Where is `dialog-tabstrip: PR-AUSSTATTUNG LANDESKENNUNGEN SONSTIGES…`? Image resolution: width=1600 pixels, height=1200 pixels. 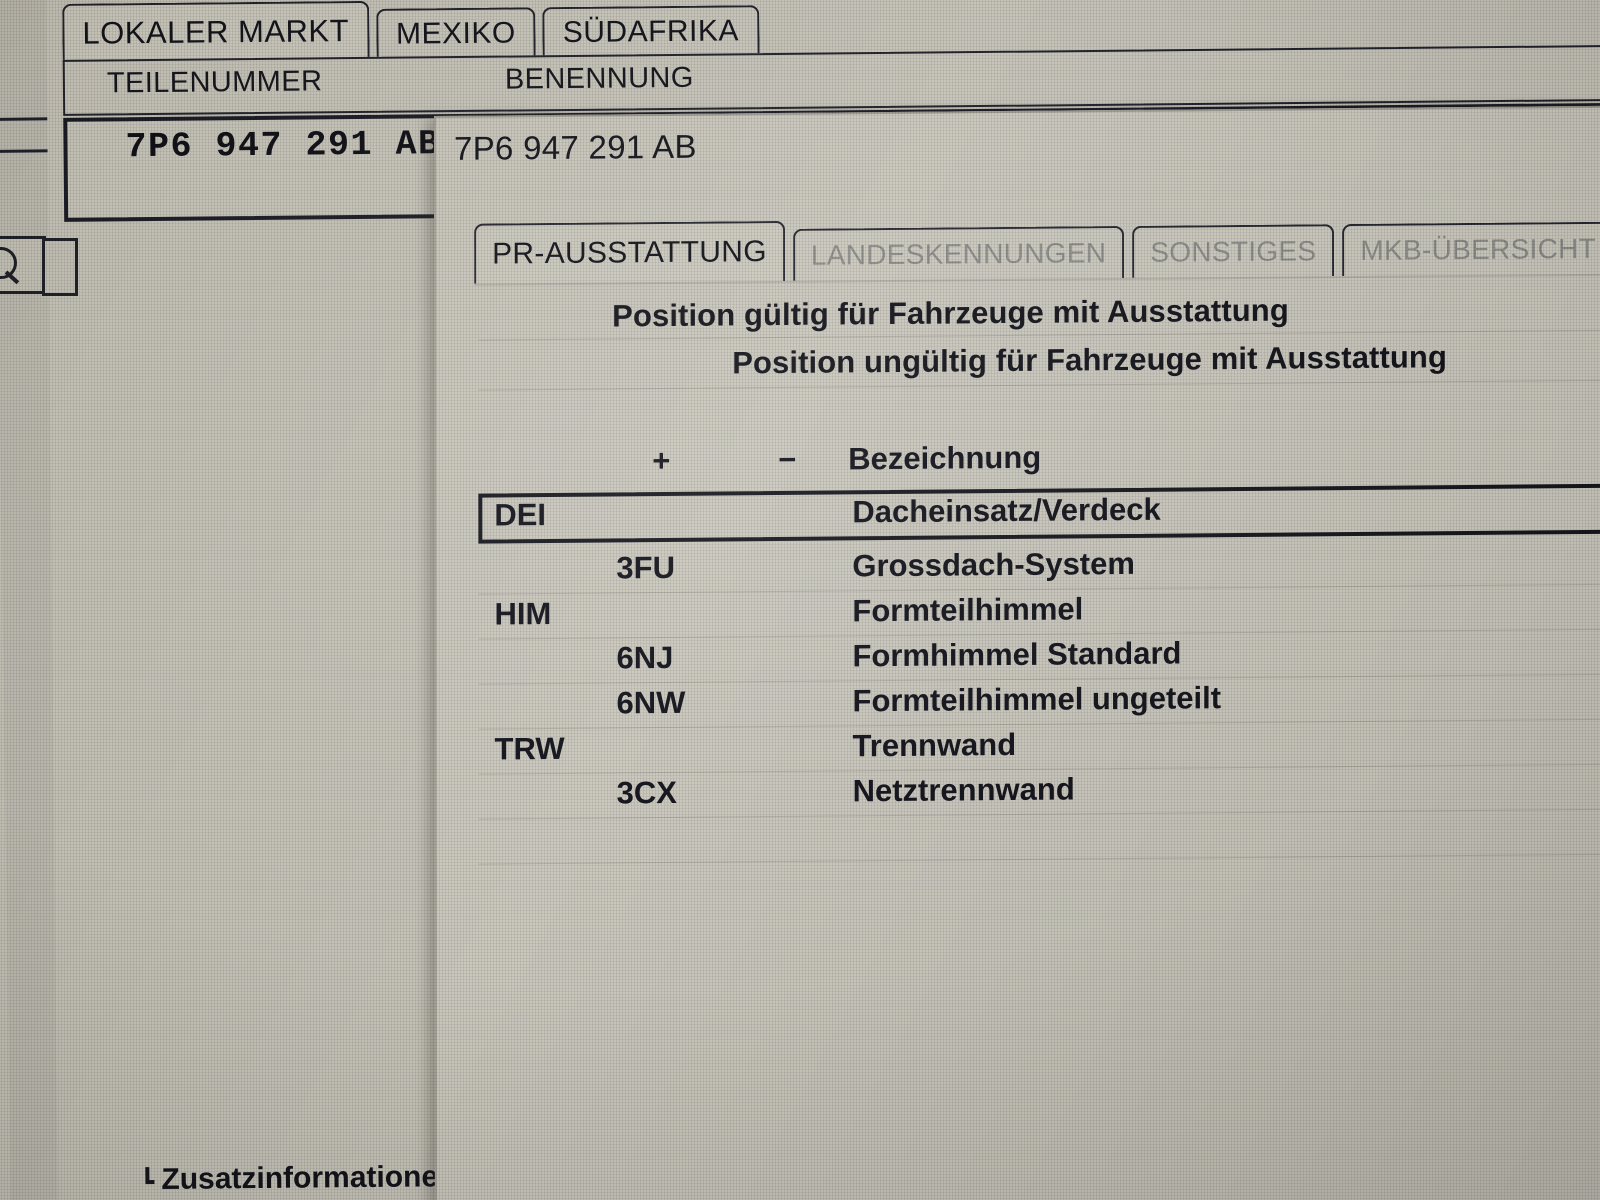 dialog-tabstrip: PR-AUSSTATTUNG LANDESKENNUNGEN SONSTIGES… is located at coordinates (1037, 249).